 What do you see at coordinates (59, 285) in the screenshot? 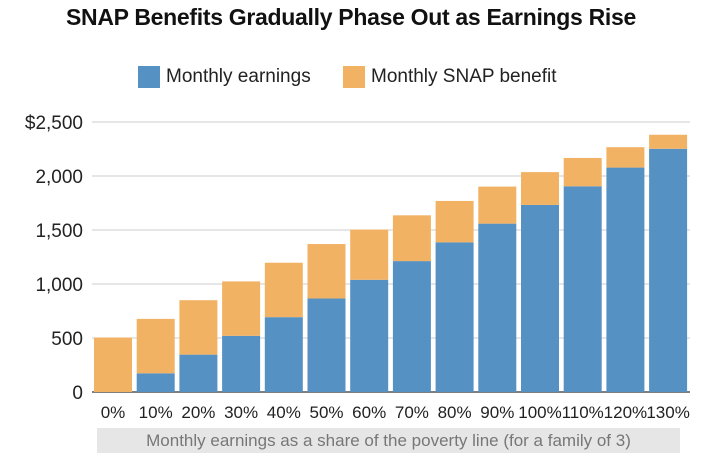
I see `y-tick-label: 1,000` at bounding box center [59, 285].